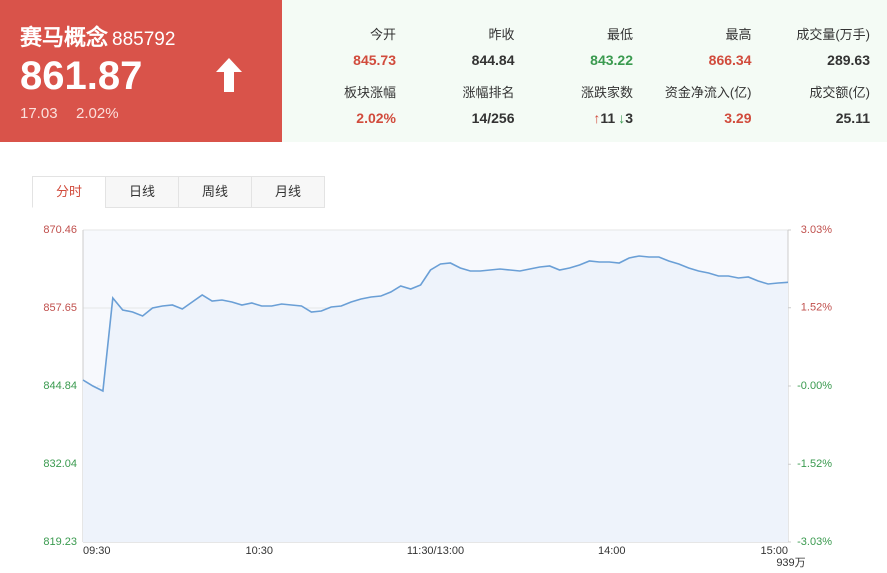  What do you see at coordinates (774, 551) in the screenshot?
I see `x-tick-label: 15:00` at bounding box center [774, 551].